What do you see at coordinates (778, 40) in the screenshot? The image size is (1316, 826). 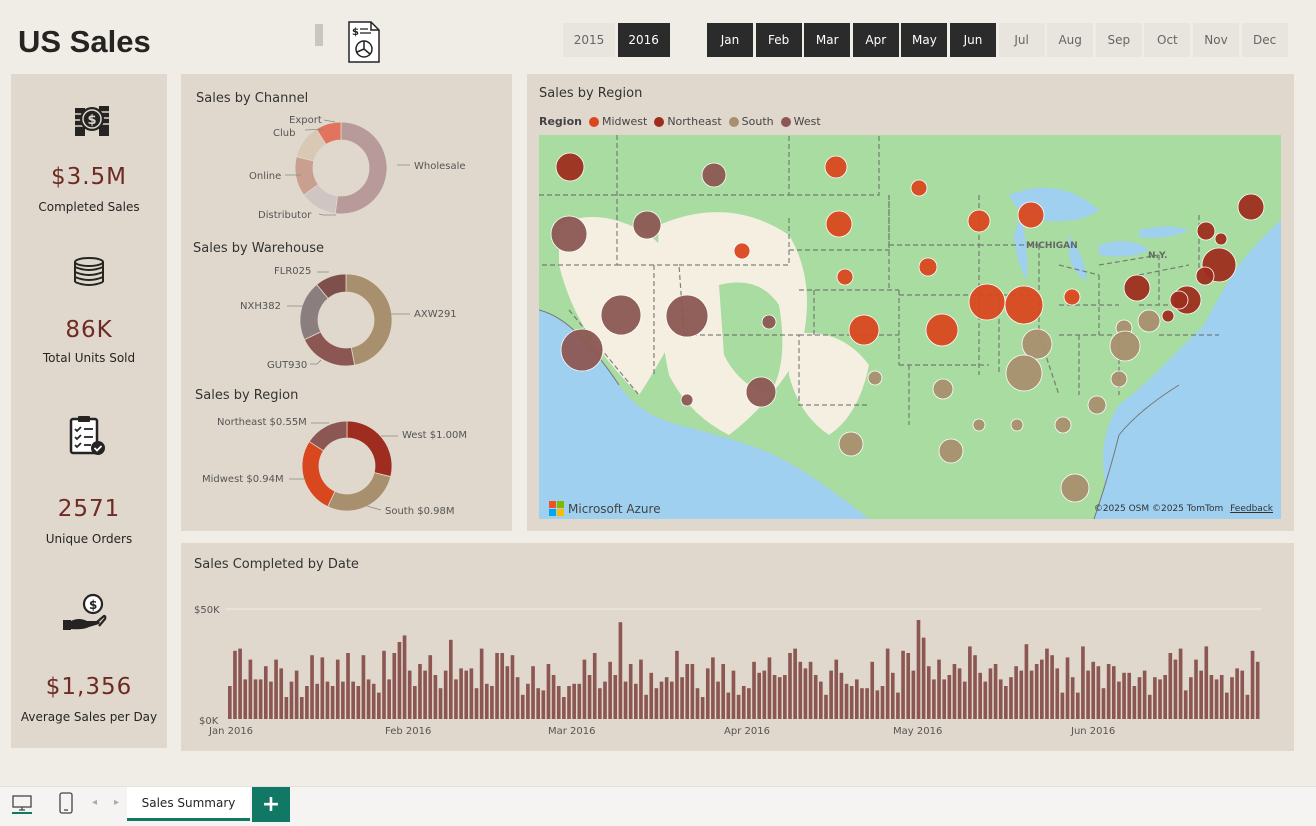 I see `month-button-feb: Feb` at bounding box center [778, 40].